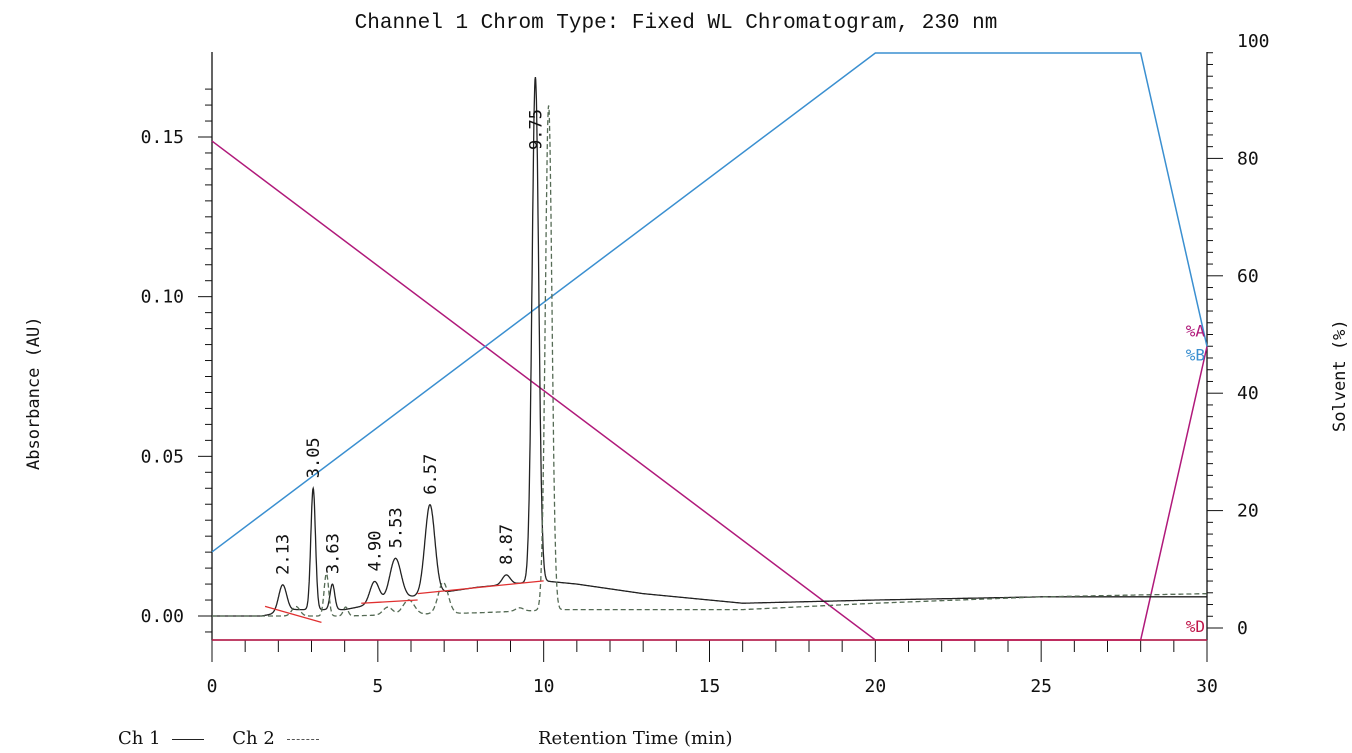  I want to click on peak-label: 3.05, so click(314, 457).